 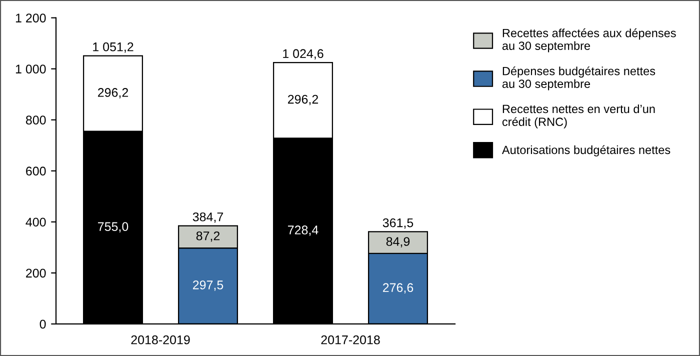 I want to click on data-label: 755,0, so click(x=113, y=227).